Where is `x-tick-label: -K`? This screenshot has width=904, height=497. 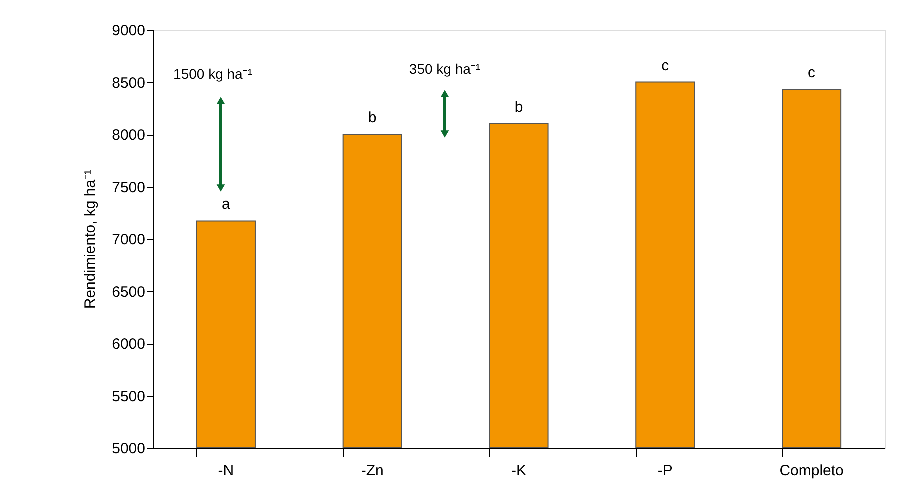 x-tick-label: -K is located at coordinates (519, 471).